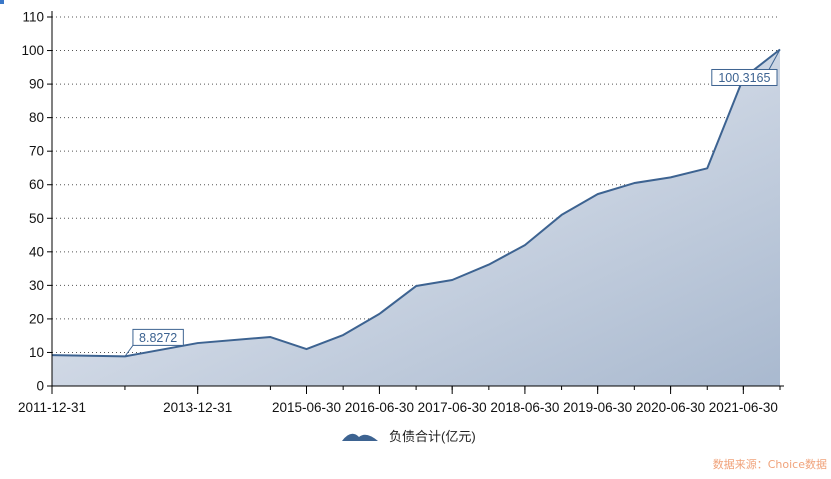 The height and width of the screenshot is (479, 831). I want to click on y-tick-label: 110, so click(33, 17).